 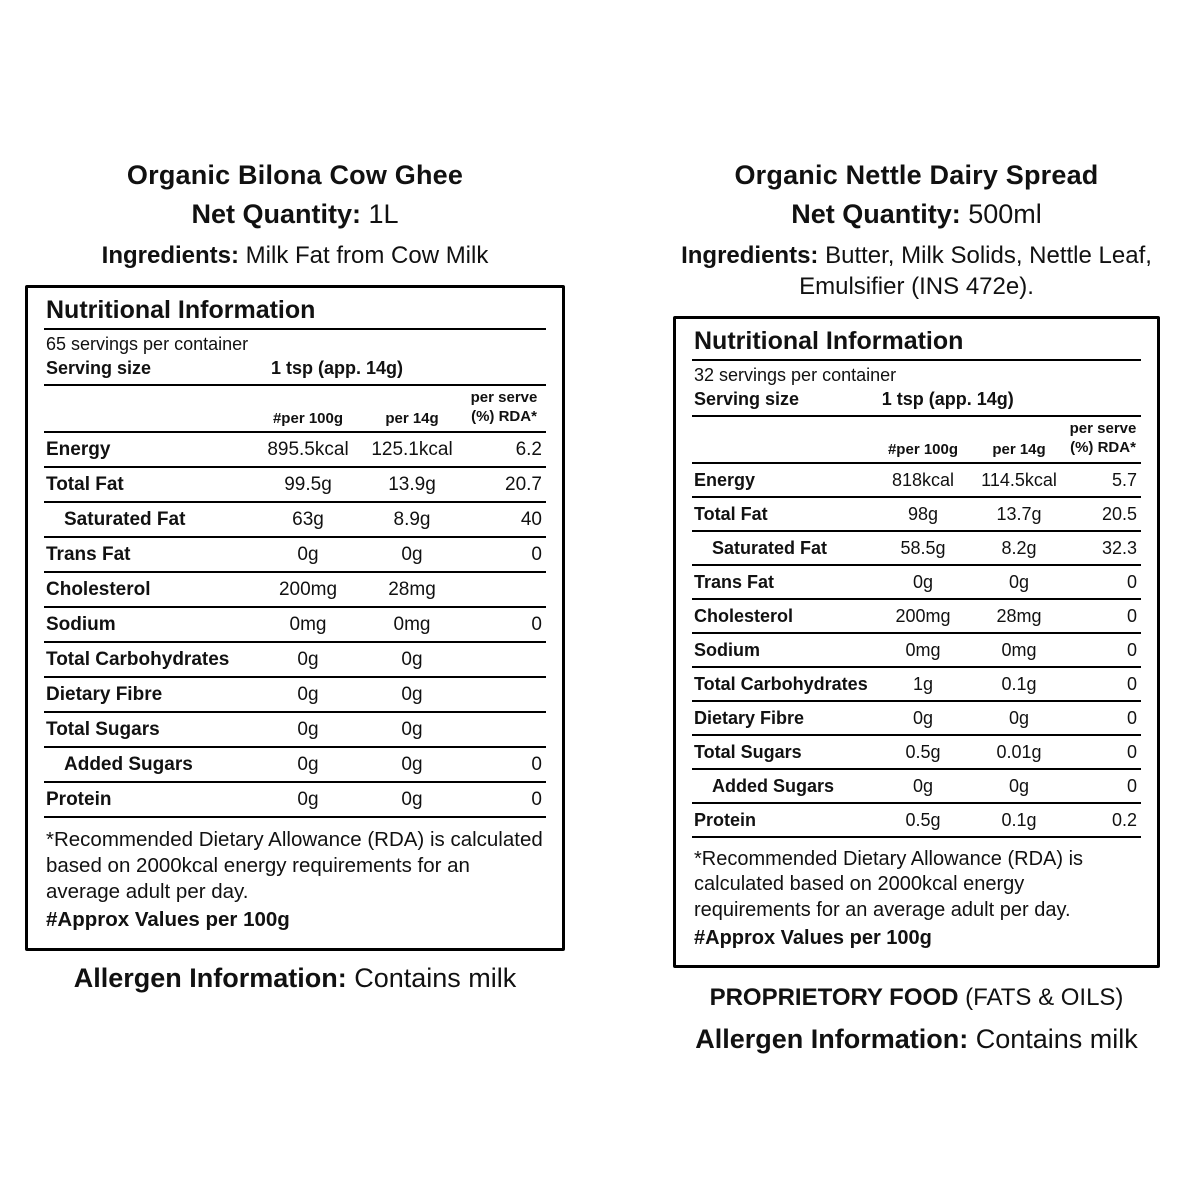 What do you see at coordinates (295, 730) in the screenshot?
I see `nutrition-row: Total Sugars 0g 0g` at bounding box center [295, 730].